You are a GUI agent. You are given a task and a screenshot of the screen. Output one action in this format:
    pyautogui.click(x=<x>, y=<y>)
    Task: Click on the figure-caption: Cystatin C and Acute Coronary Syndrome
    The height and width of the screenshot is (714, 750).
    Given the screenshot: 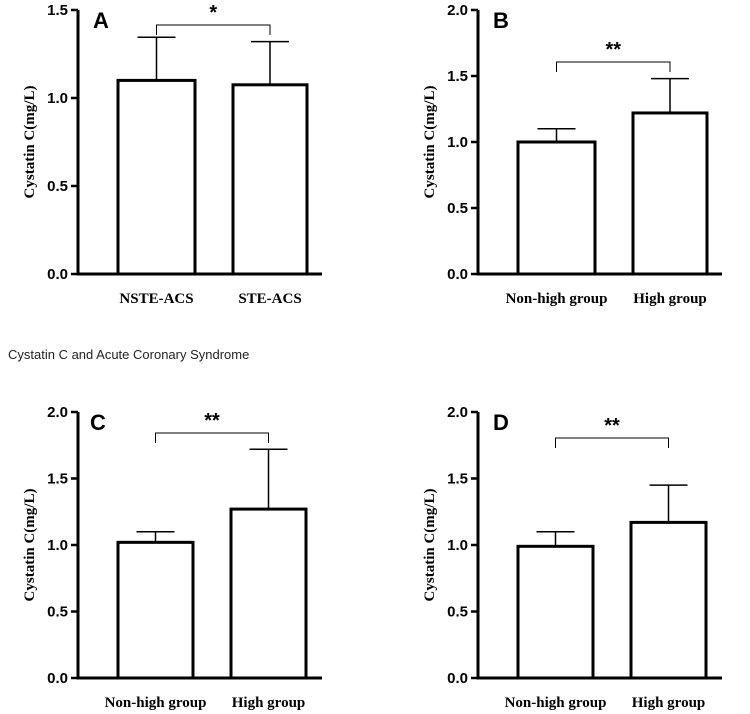 What is the action you would take?
    pyautogui.click(x=129, y=354)
    